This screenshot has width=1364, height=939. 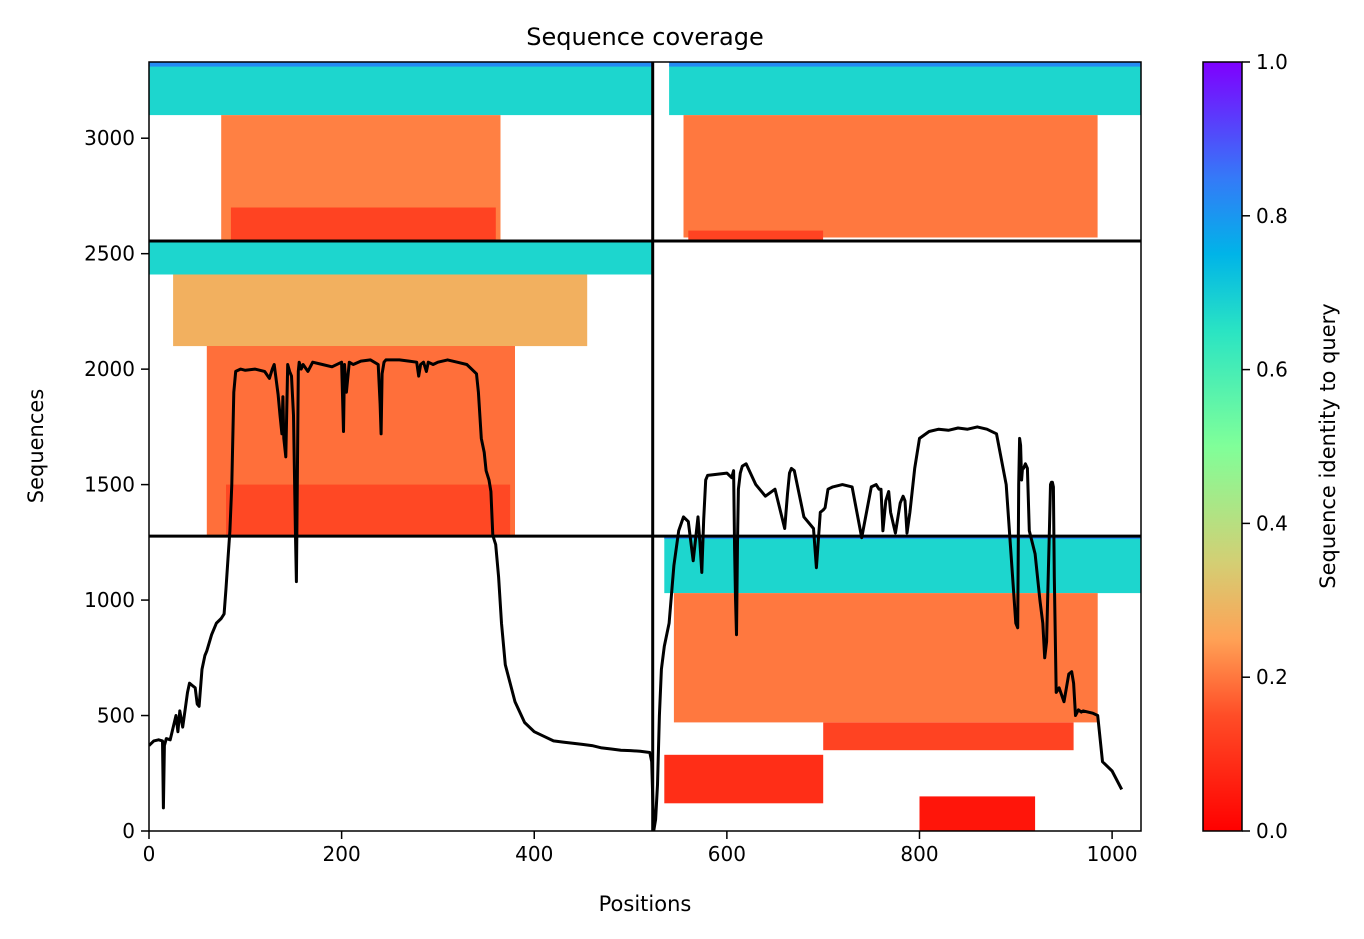 What do you see at coordinates (128, 831) in the screenshot?
I see `y-tick-label: 0` at bounding box center [128, 831].